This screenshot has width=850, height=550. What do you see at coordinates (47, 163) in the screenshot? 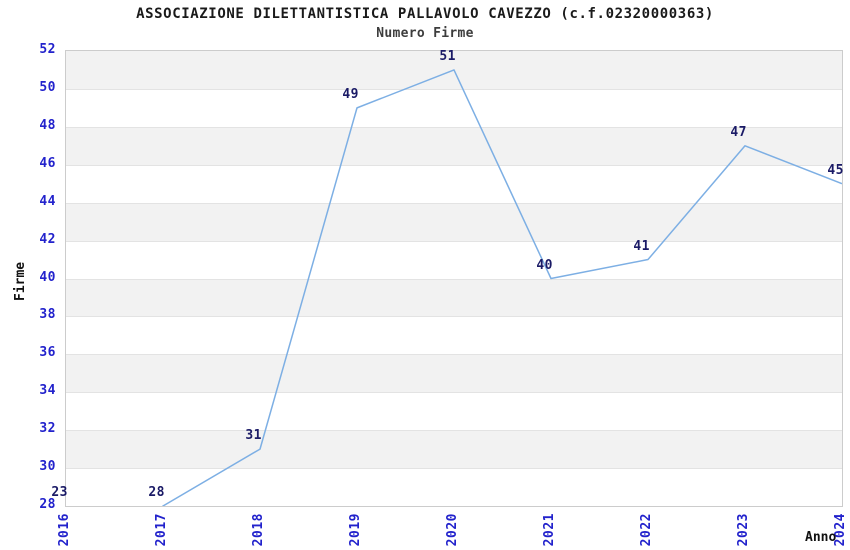
I see `y-tick-label: 46` at bounding box center [47, 163].